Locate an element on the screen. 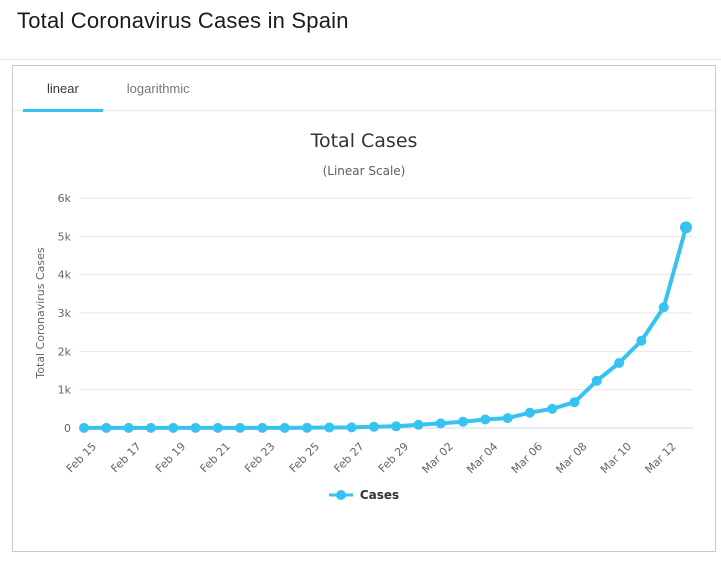  x-axis-label: Feb 29 is located at coordinates (393, 457).